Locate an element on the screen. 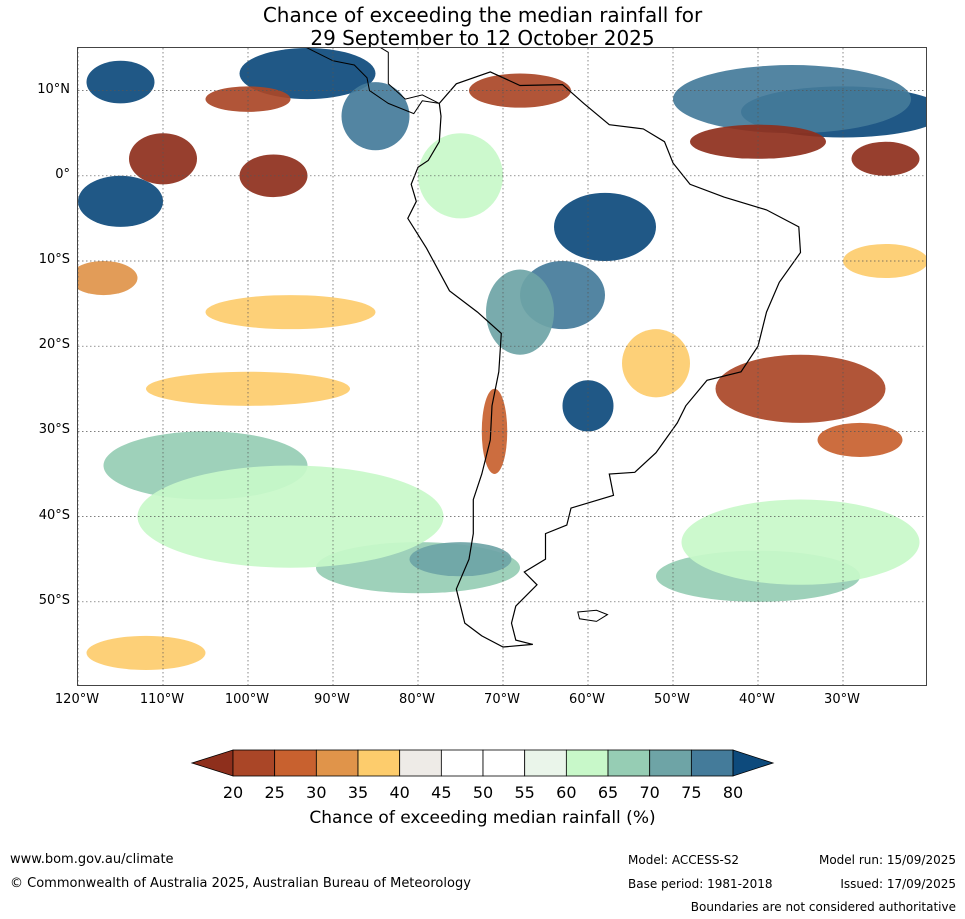 Image resolution: width=965 pixels, height=919 pixels. latitude-label: 40°S is located at coordinates (54, 515).